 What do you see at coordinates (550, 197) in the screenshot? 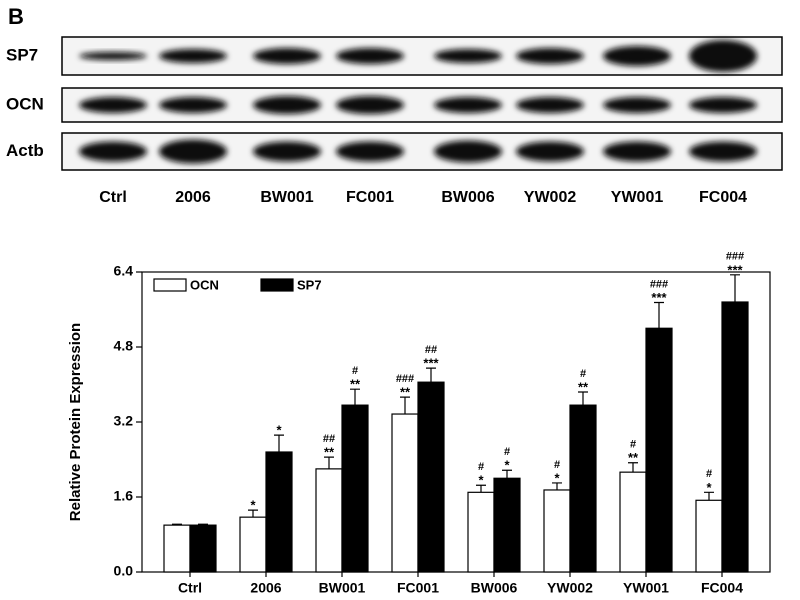
I see `blot-lane-label: YW002` at bounding box center [550, 197].